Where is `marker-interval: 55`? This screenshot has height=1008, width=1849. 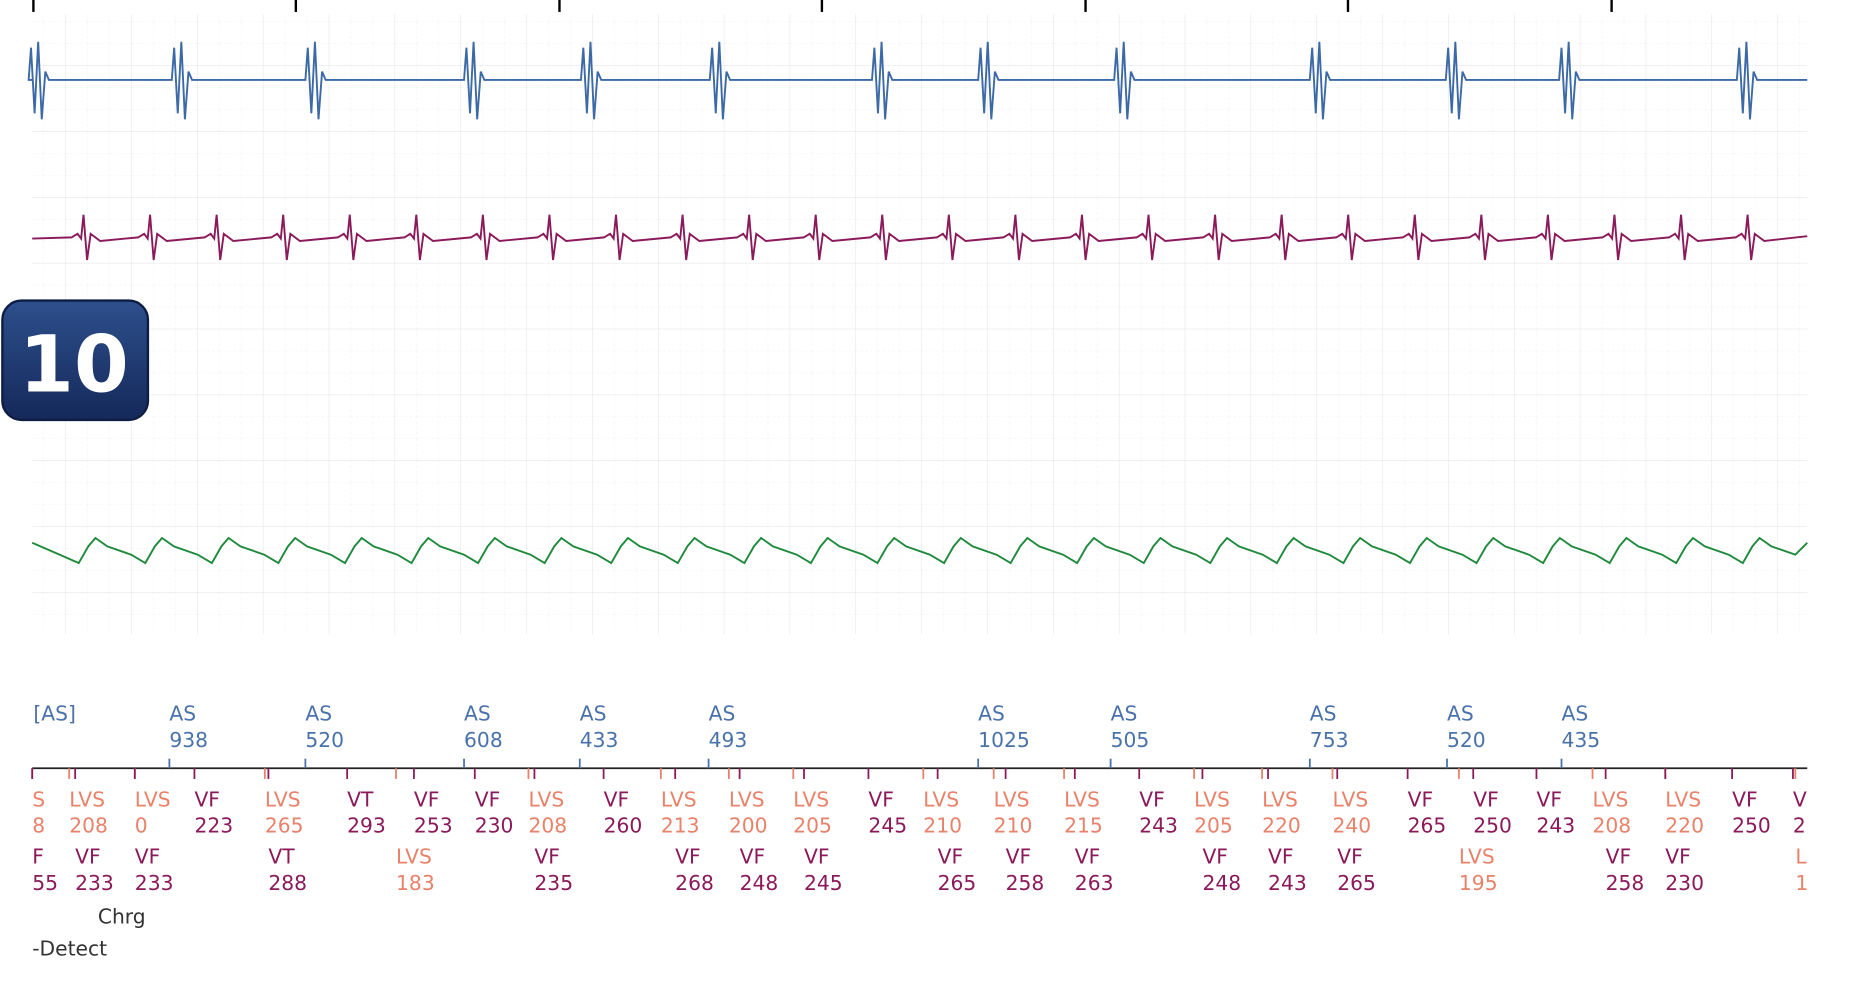
marker-interval: 55 is located at coordinates (45, 883).